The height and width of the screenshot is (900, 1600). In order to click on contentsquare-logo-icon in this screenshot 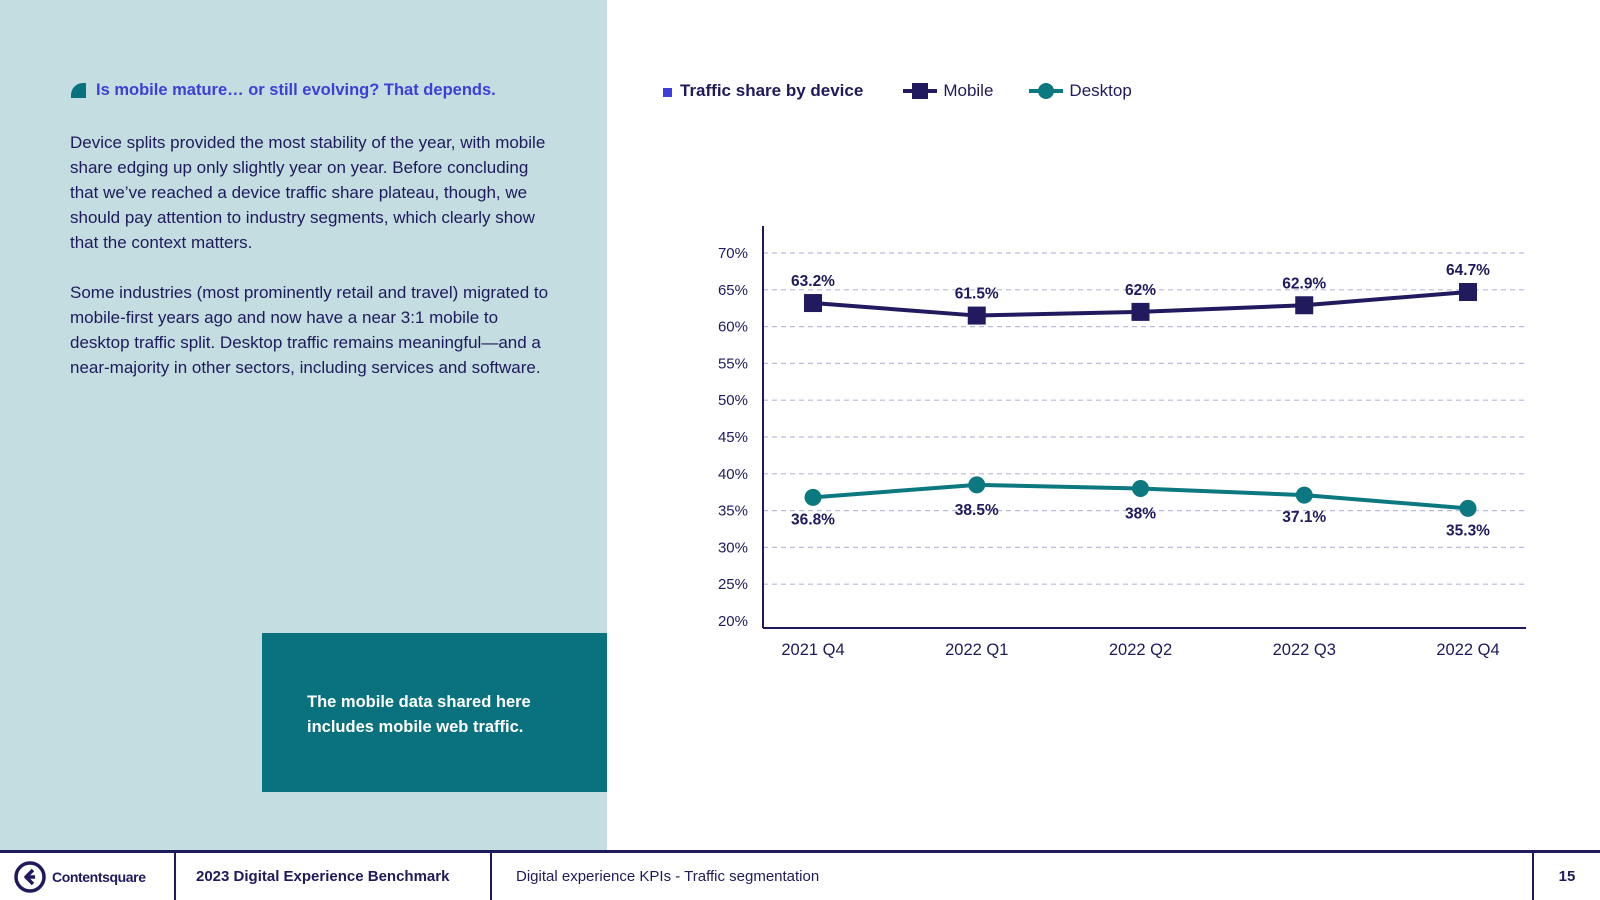, I will do `click(30, 876)`.